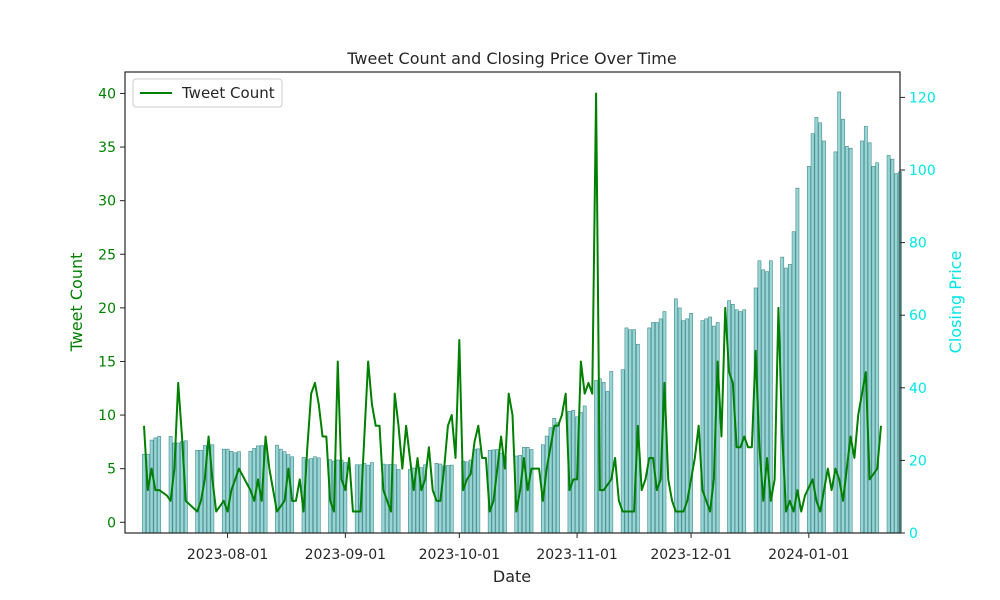 The width and height of the screenshot is (1000, 600). Describe the element at coordinates (107, 416) in the screenshot. I see `left-y-tick-label: 10` at that location.